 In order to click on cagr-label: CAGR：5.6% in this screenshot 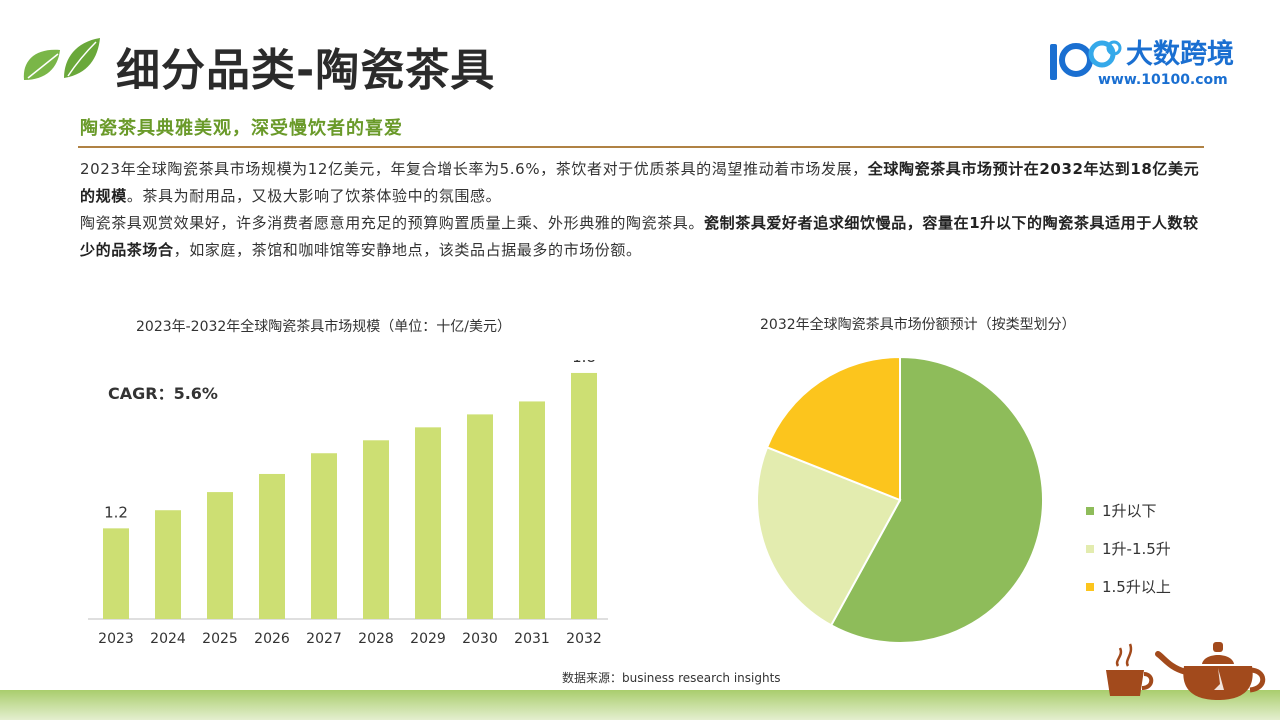, I will do `click(163, 393)`.